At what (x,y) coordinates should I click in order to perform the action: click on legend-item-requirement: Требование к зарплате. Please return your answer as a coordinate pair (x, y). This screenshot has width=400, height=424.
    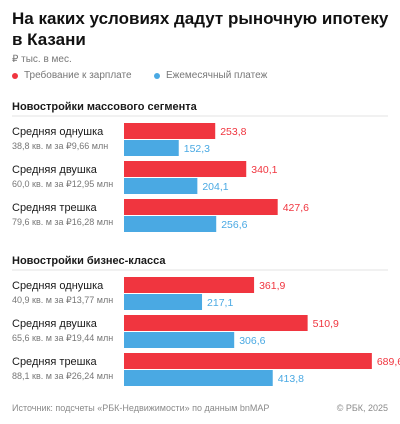
    Looking at the image, I should click on (72, 75).